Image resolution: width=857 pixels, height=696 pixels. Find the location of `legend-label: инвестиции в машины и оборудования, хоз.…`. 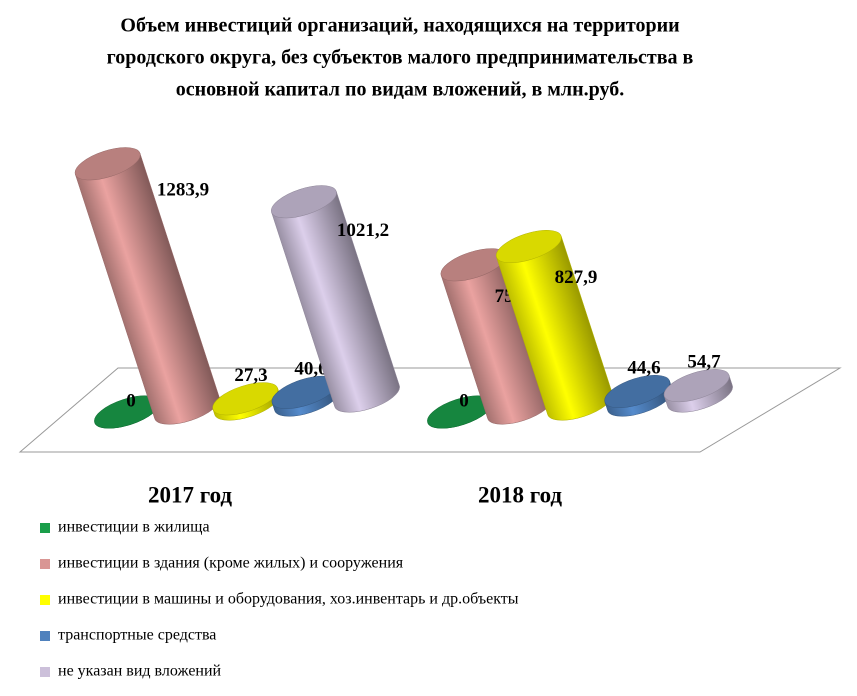

legend-label: инвестиции в машины и оборудования, хоз.… is located at coordinates (288, 599).